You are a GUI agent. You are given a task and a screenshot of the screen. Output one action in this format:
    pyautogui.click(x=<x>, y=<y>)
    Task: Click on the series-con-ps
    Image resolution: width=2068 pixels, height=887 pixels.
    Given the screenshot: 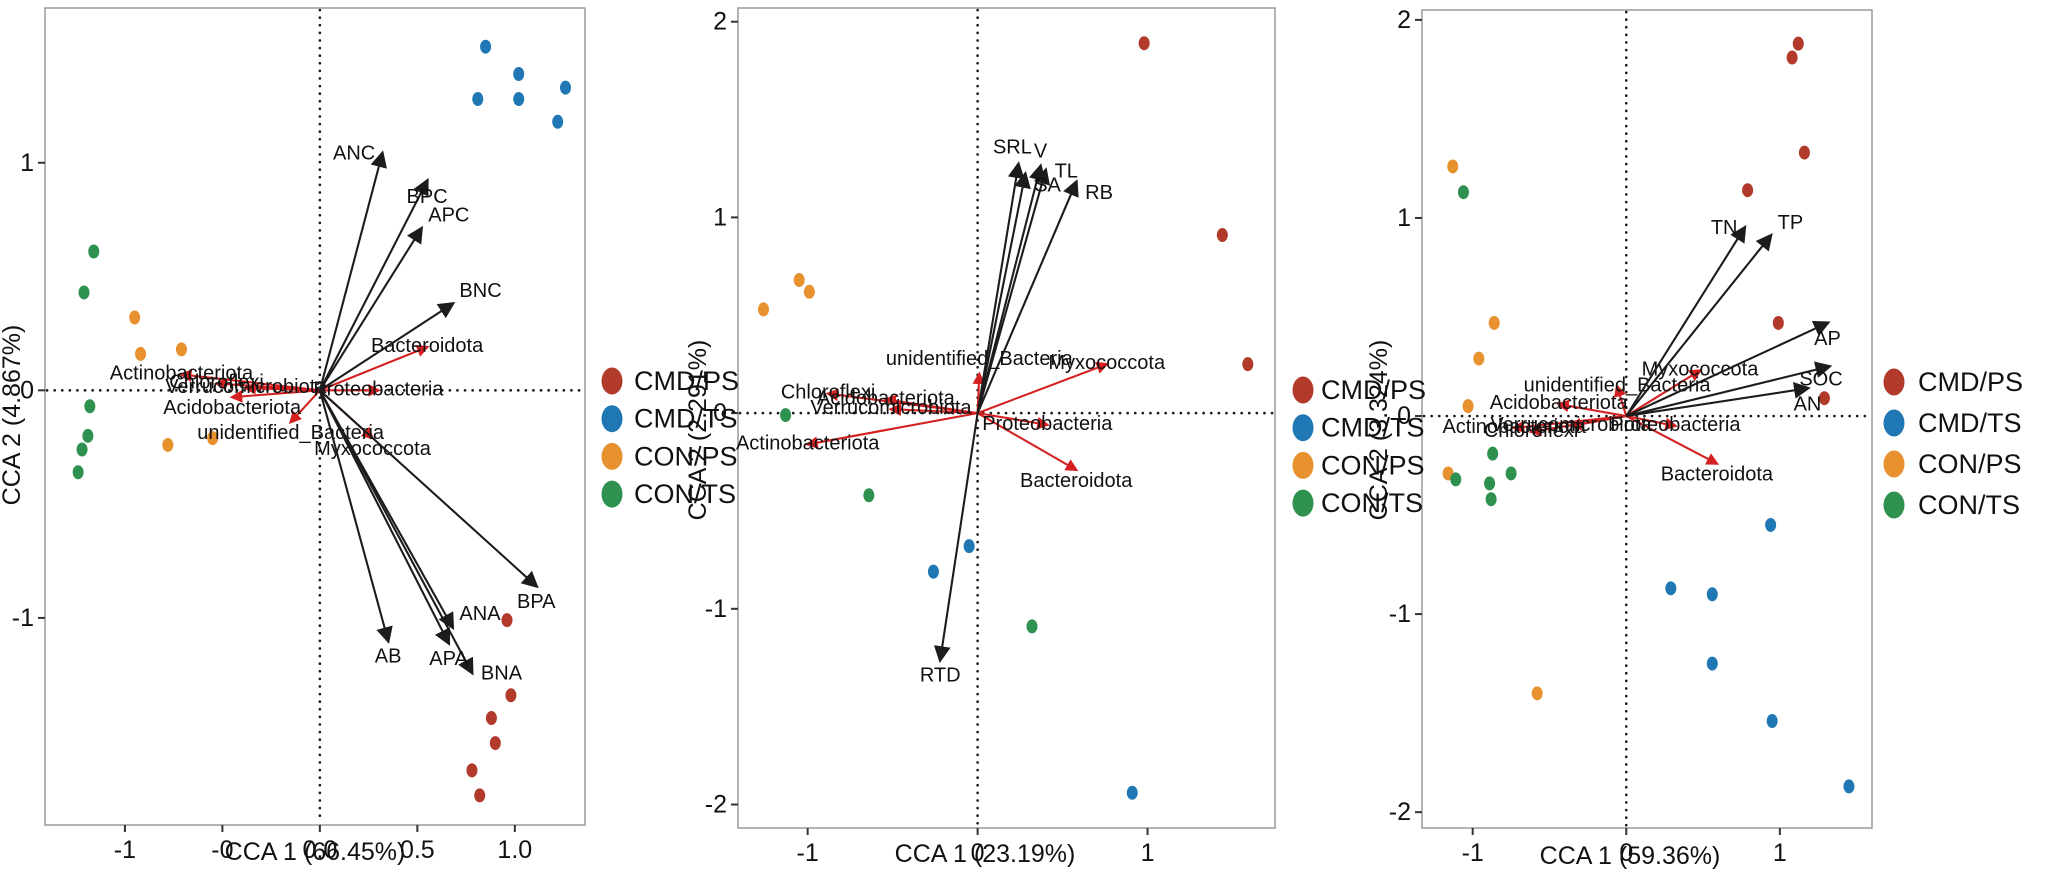 What is the action you would take?
    pyautogui.click(x=786, y=295)
    